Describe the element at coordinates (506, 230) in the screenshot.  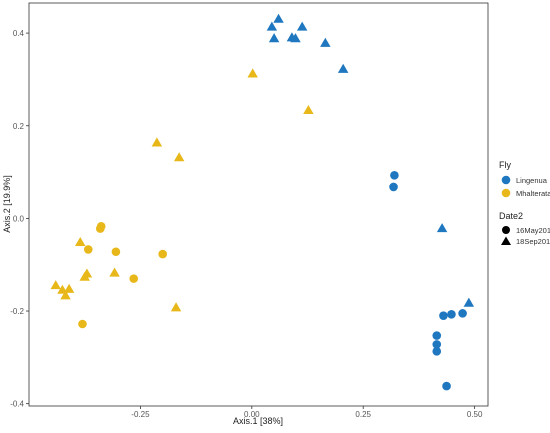
I see `legend-shape-circle-icon` at that location.